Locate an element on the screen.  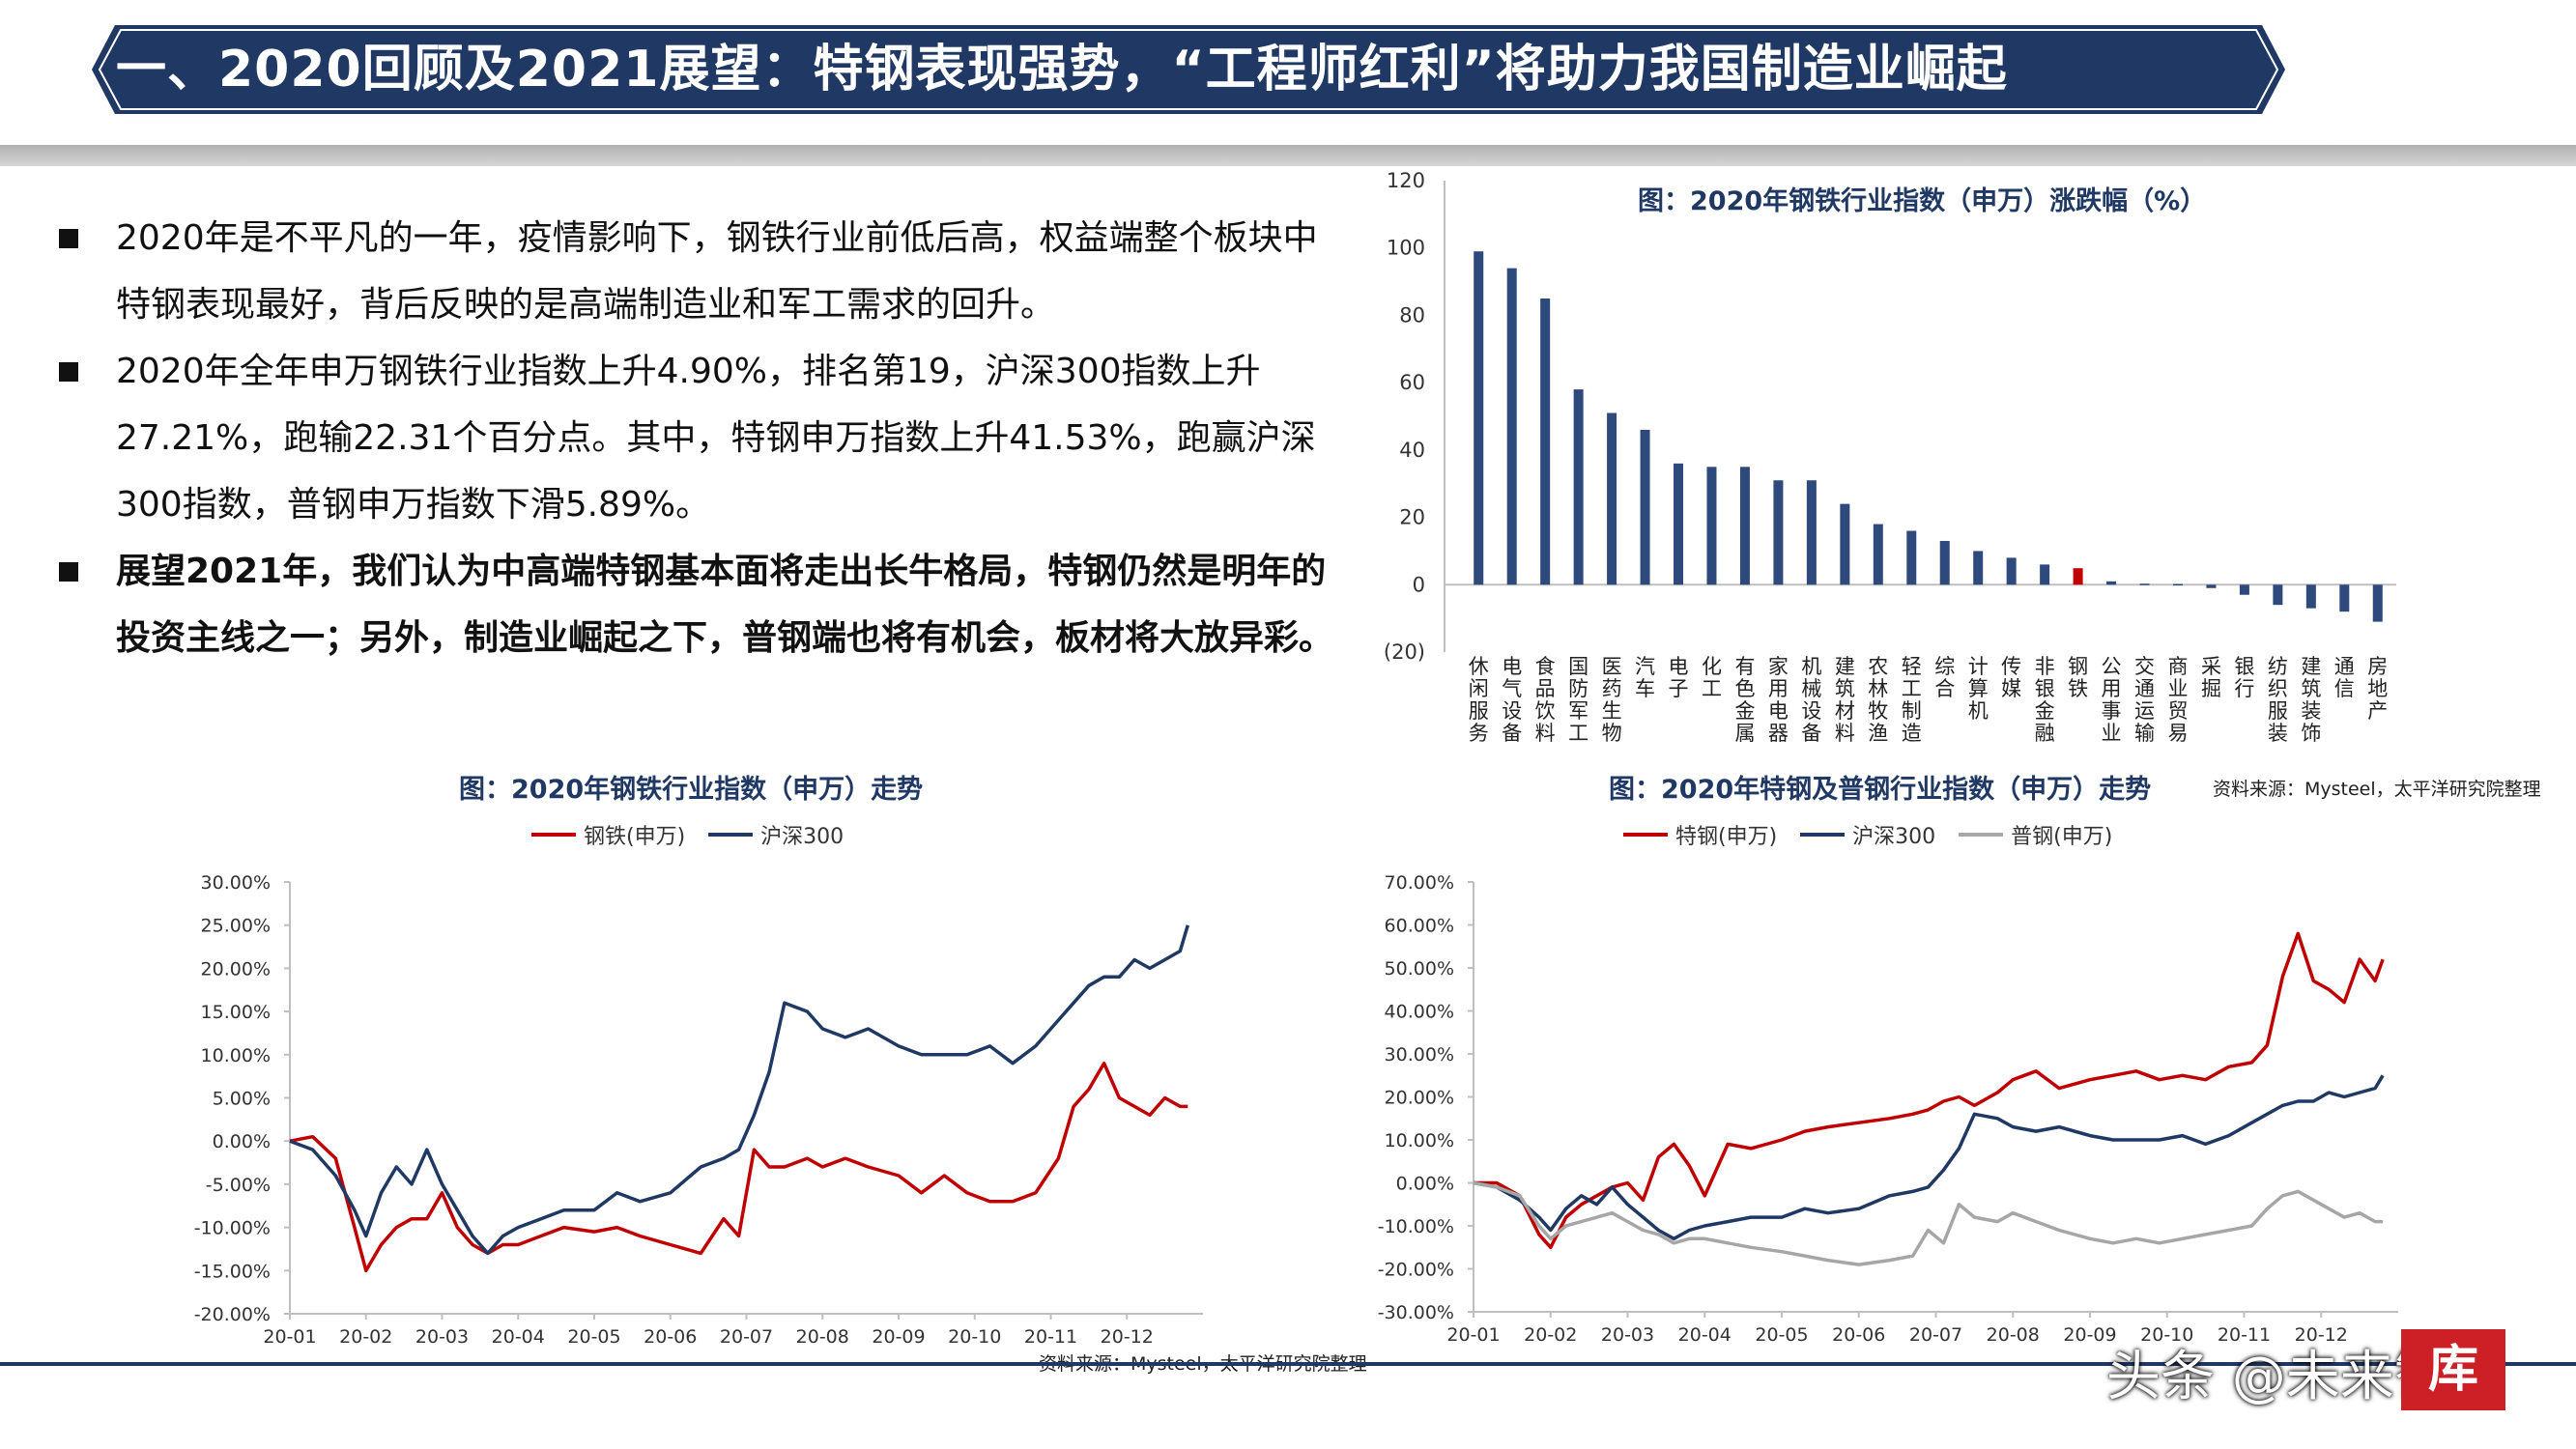
bar-category-label: 电气设备 is located at coordinates (1512, 700).